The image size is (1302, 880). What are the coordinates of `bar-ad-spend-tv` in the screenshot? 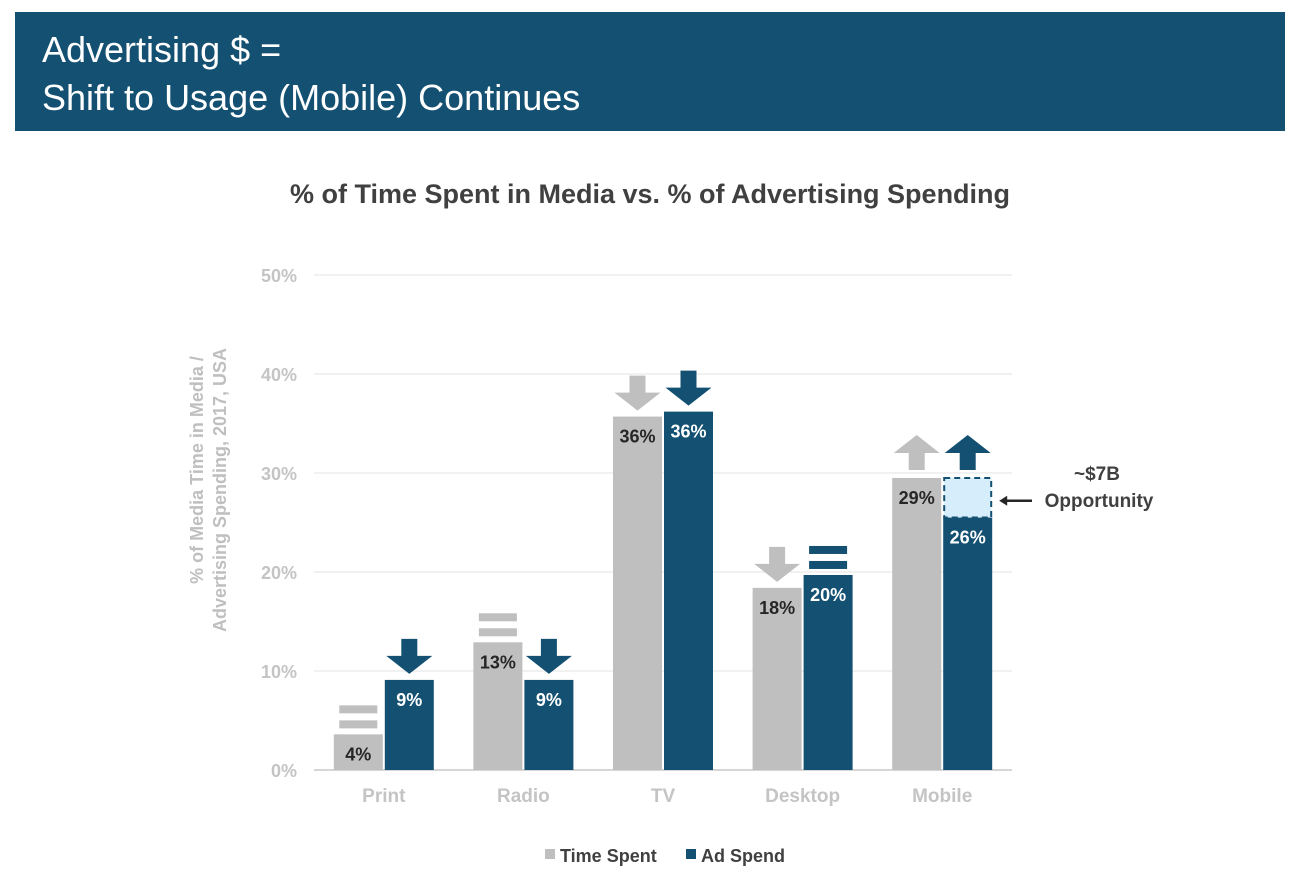 It's located at (688, 590).